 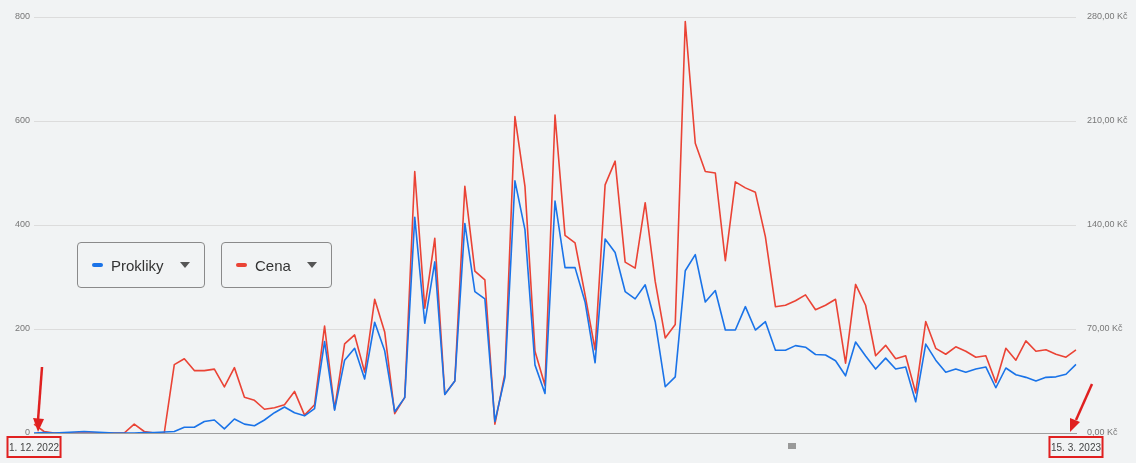 What do you see at coordinates (22, 120) in the screenshot?
I see `y-tick-label: 600` at bounding box center [22, 120].